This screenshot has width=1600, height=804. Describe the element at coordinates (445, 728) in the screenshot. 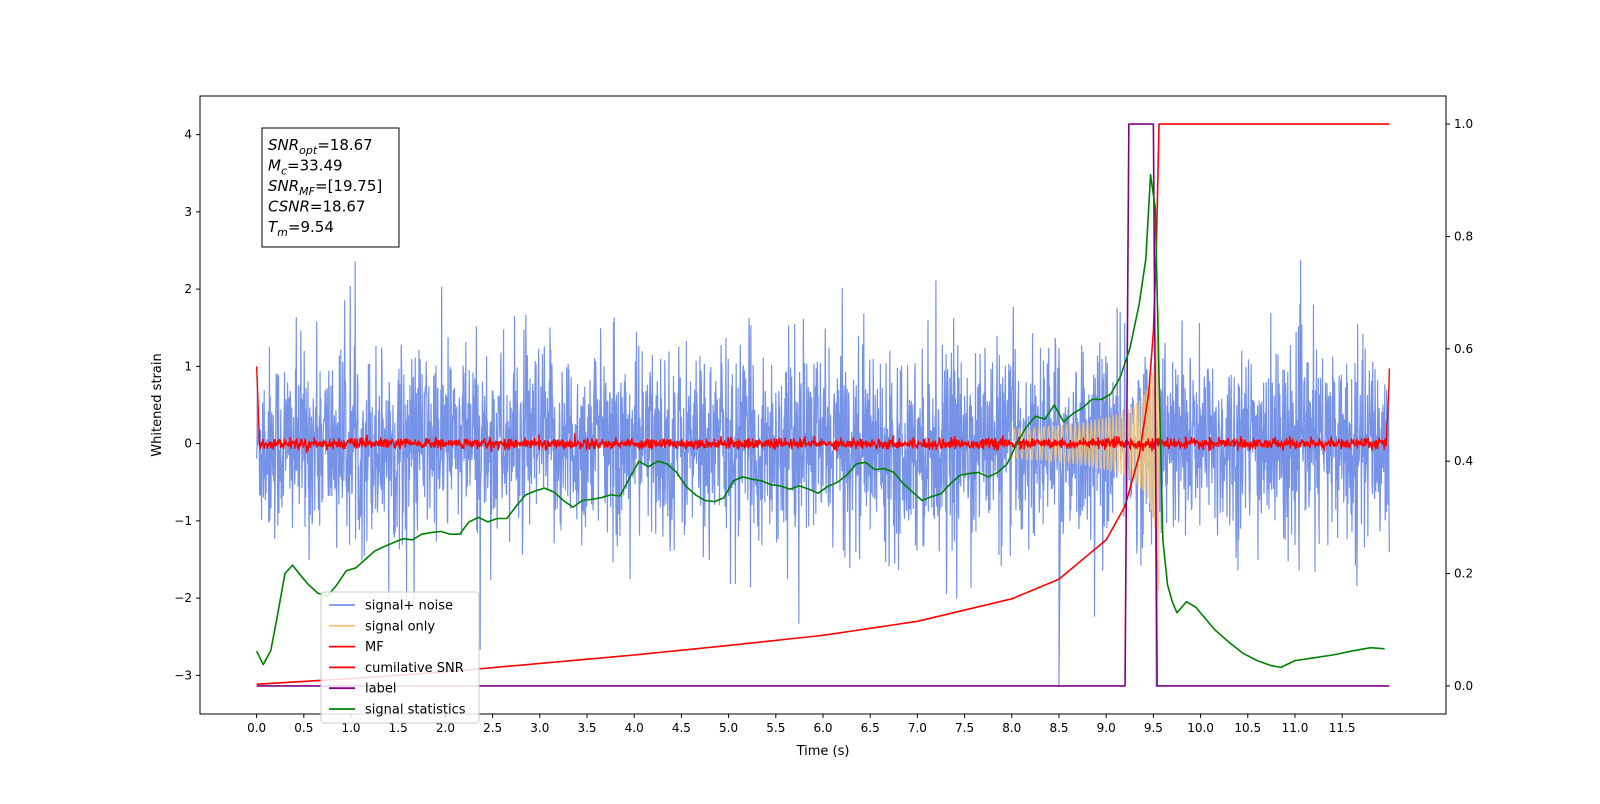

I see `x-tick-label: 2.0` at that location.